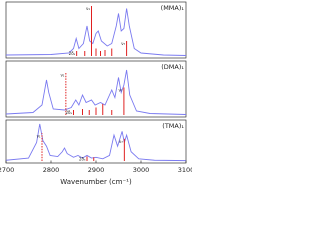 The image size is (320, 240). What do you see at coordinates (173, 126) in the screenshot?
I see `panel-label: (TMA)₁` at bounding box center [173, 126].